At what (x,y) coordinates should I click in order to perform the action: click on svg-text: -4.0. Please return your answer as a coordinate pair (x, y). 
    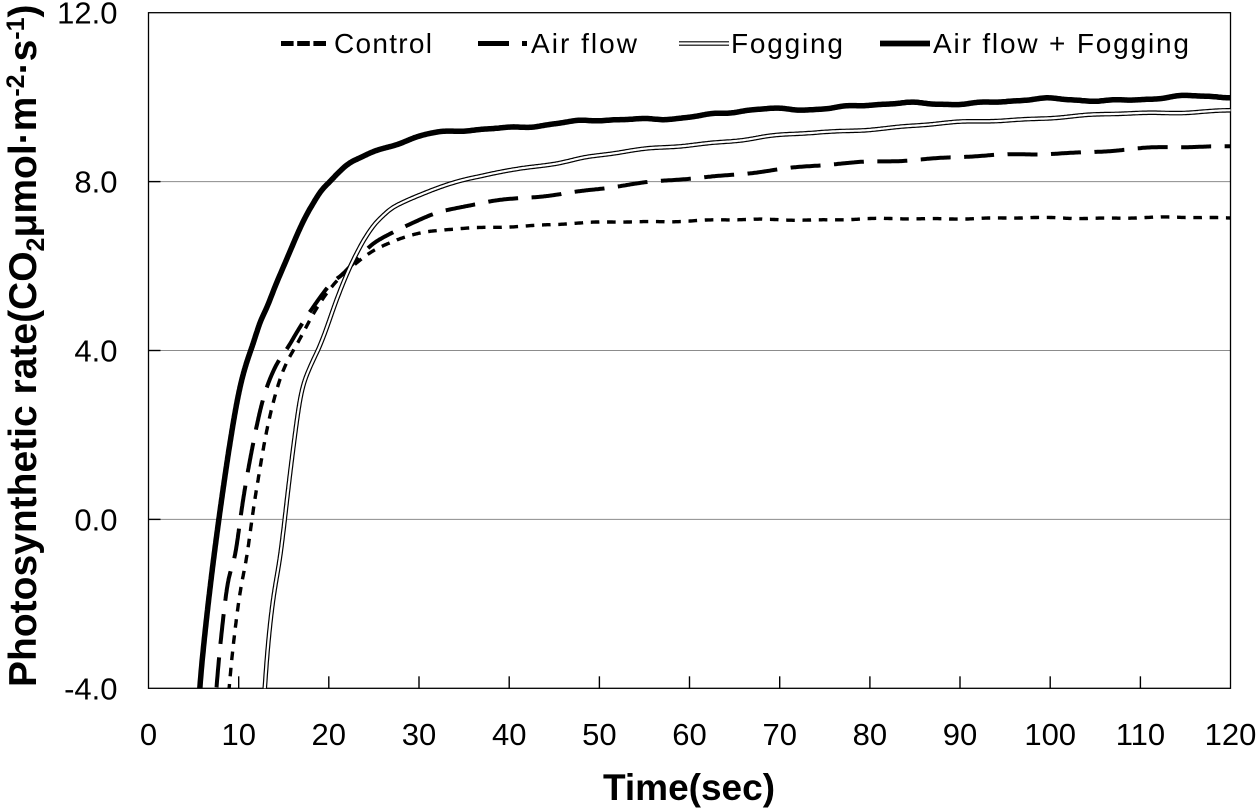
    Looking at the image, I should click on (90, 688).